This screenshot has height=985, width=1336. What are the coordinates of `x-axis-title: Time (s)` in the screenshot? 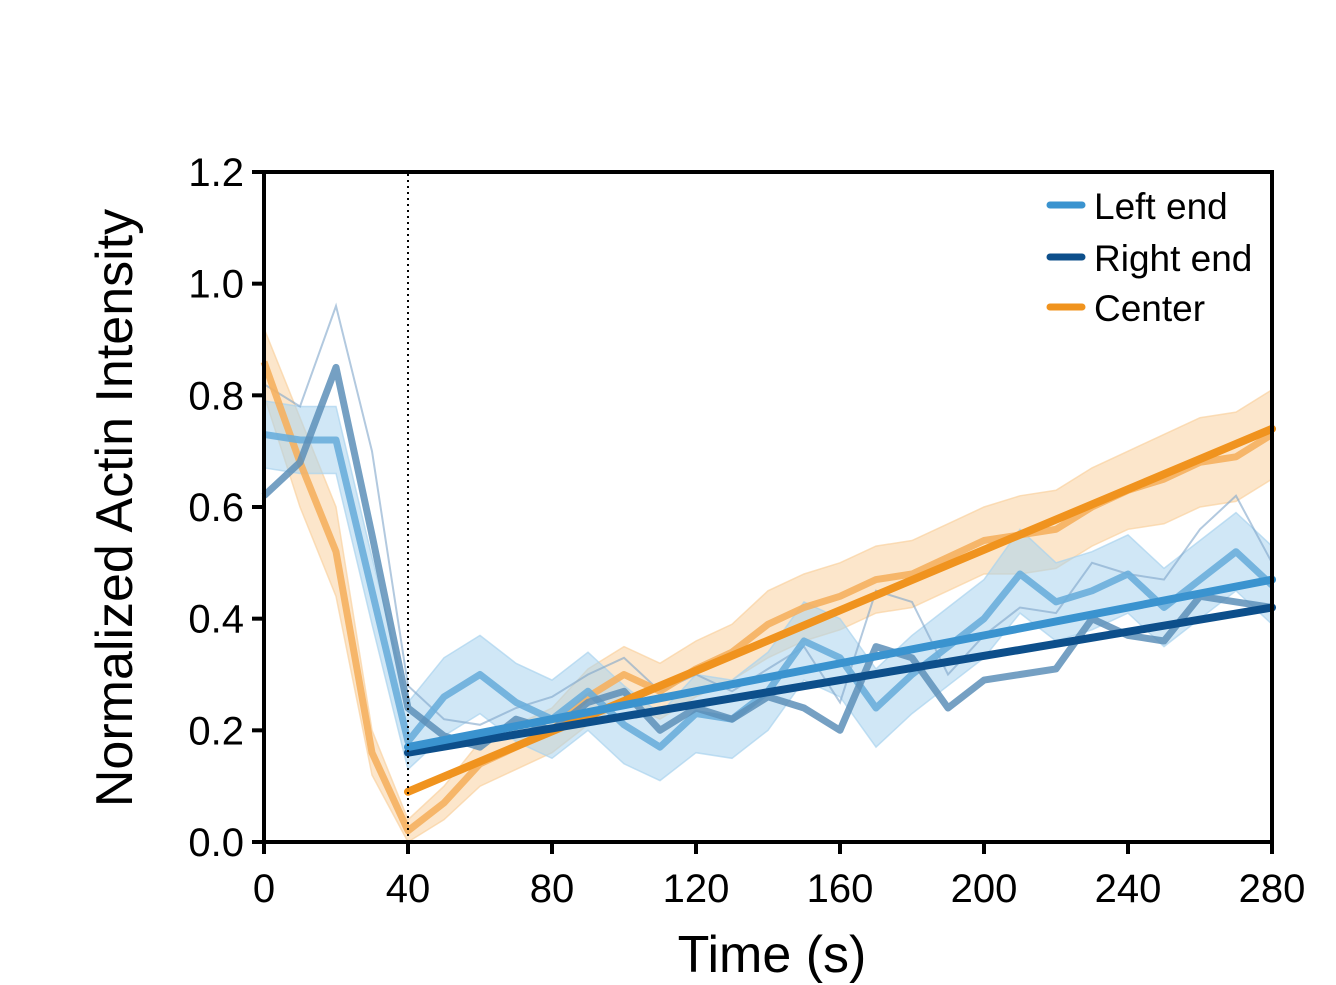 It's located at (772, 955).